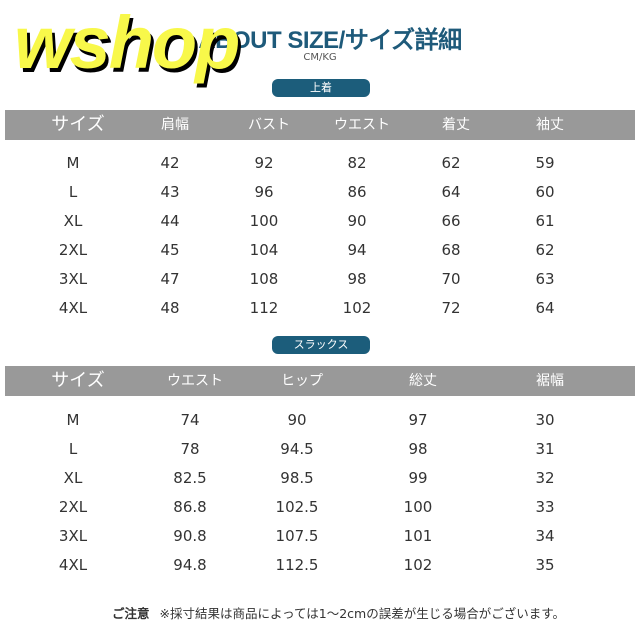 The image size is (640, 640). Describe the element at coordinates (357, 163) in the screenshot. I see `table-cell: 82` at that location.